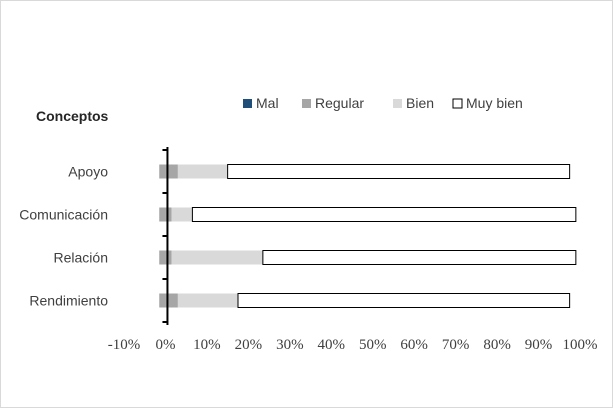  What do you see at coordinates (373, 345) in the screenshot?
I see `x-tick-label: 50%` at bounding box center [373, 345].